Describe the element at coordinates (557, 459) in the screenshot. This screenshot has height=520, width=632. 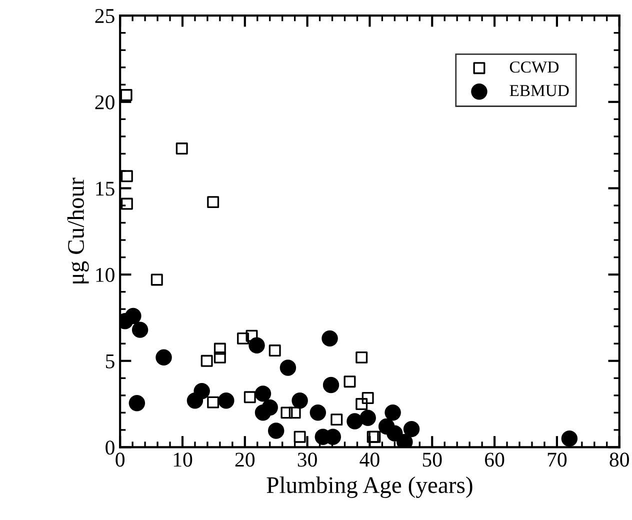
I see `x-tick-label: 70` at that location.